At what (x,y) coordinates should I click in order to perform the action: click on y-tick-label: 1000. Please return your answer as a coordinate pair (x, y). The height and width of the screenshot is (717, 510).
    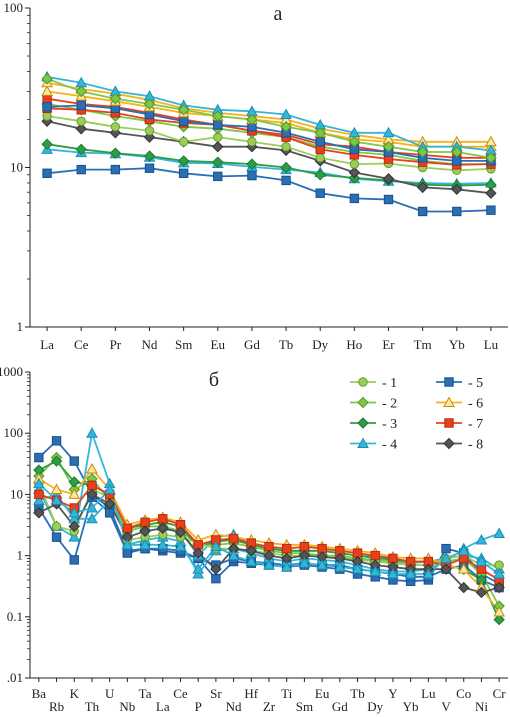
    Looking at the image, I should click on (11, 371).